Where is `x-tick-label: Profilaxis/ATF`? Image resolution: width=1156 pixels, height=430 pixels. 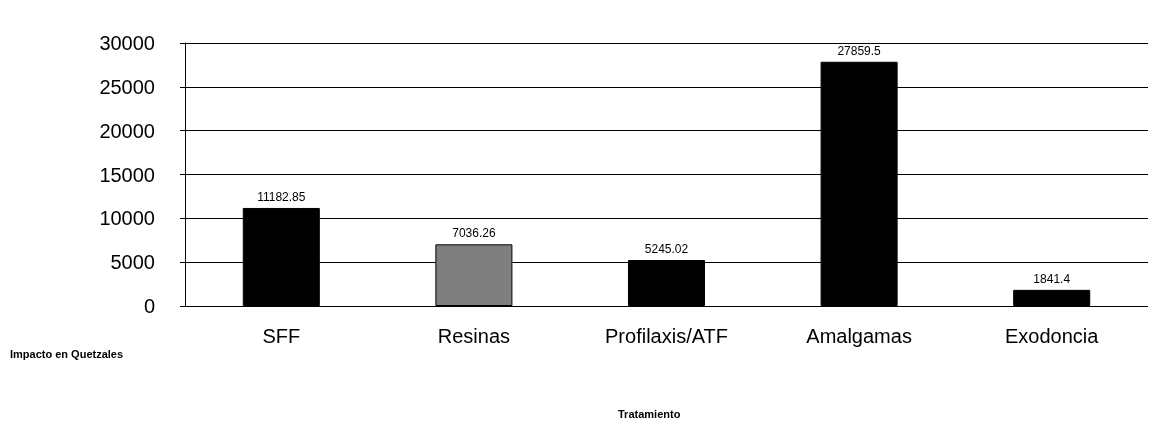
x-tick-label: Profilaxis/ATF is located at coordinates (666, 336).